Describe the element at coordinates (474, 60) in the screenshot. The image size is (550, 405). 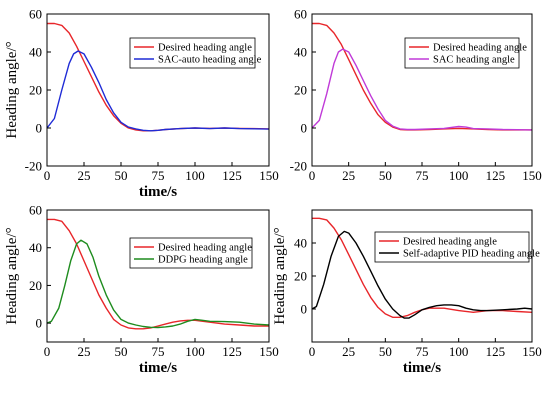
I see `legend-label-2: SAC heading angle` at that location.